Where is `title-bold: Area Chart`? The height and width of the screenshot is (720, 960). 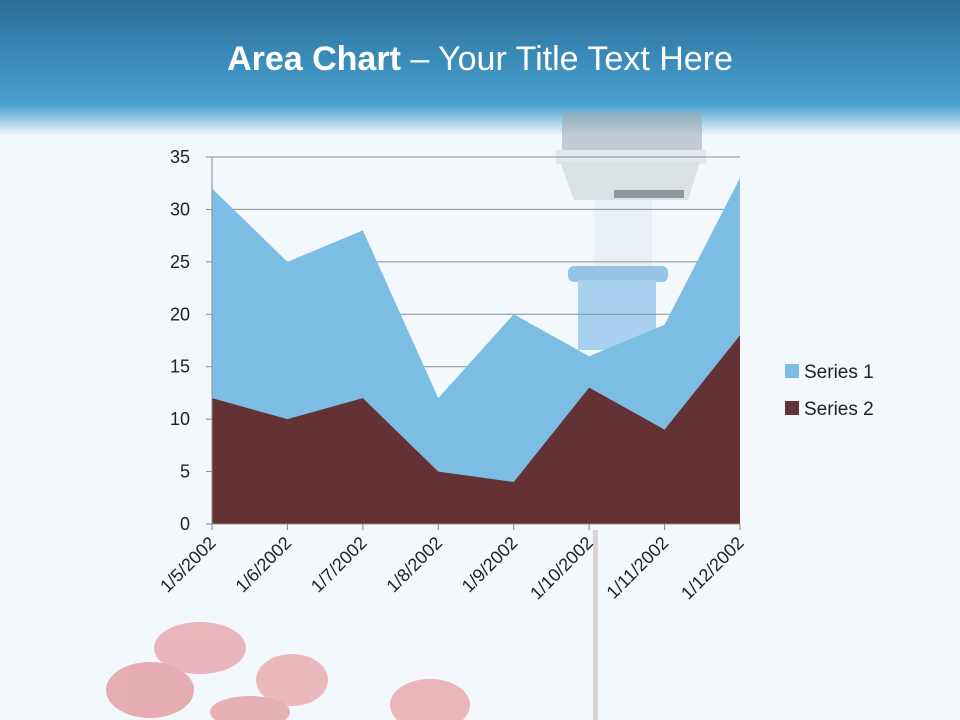
title-bold: Area Chart is located at coordinates (314, 59).